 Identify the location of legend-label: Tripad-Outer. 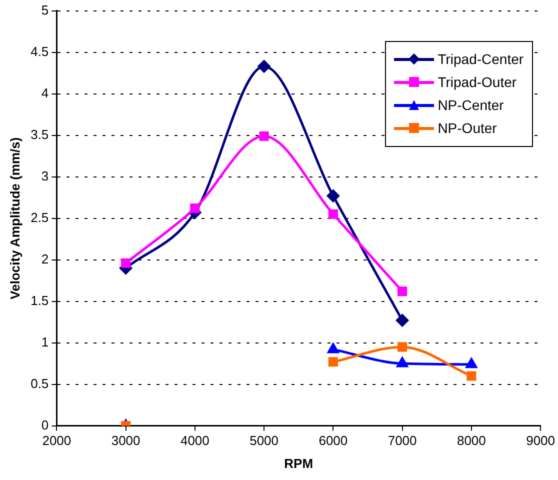
(477, 82).